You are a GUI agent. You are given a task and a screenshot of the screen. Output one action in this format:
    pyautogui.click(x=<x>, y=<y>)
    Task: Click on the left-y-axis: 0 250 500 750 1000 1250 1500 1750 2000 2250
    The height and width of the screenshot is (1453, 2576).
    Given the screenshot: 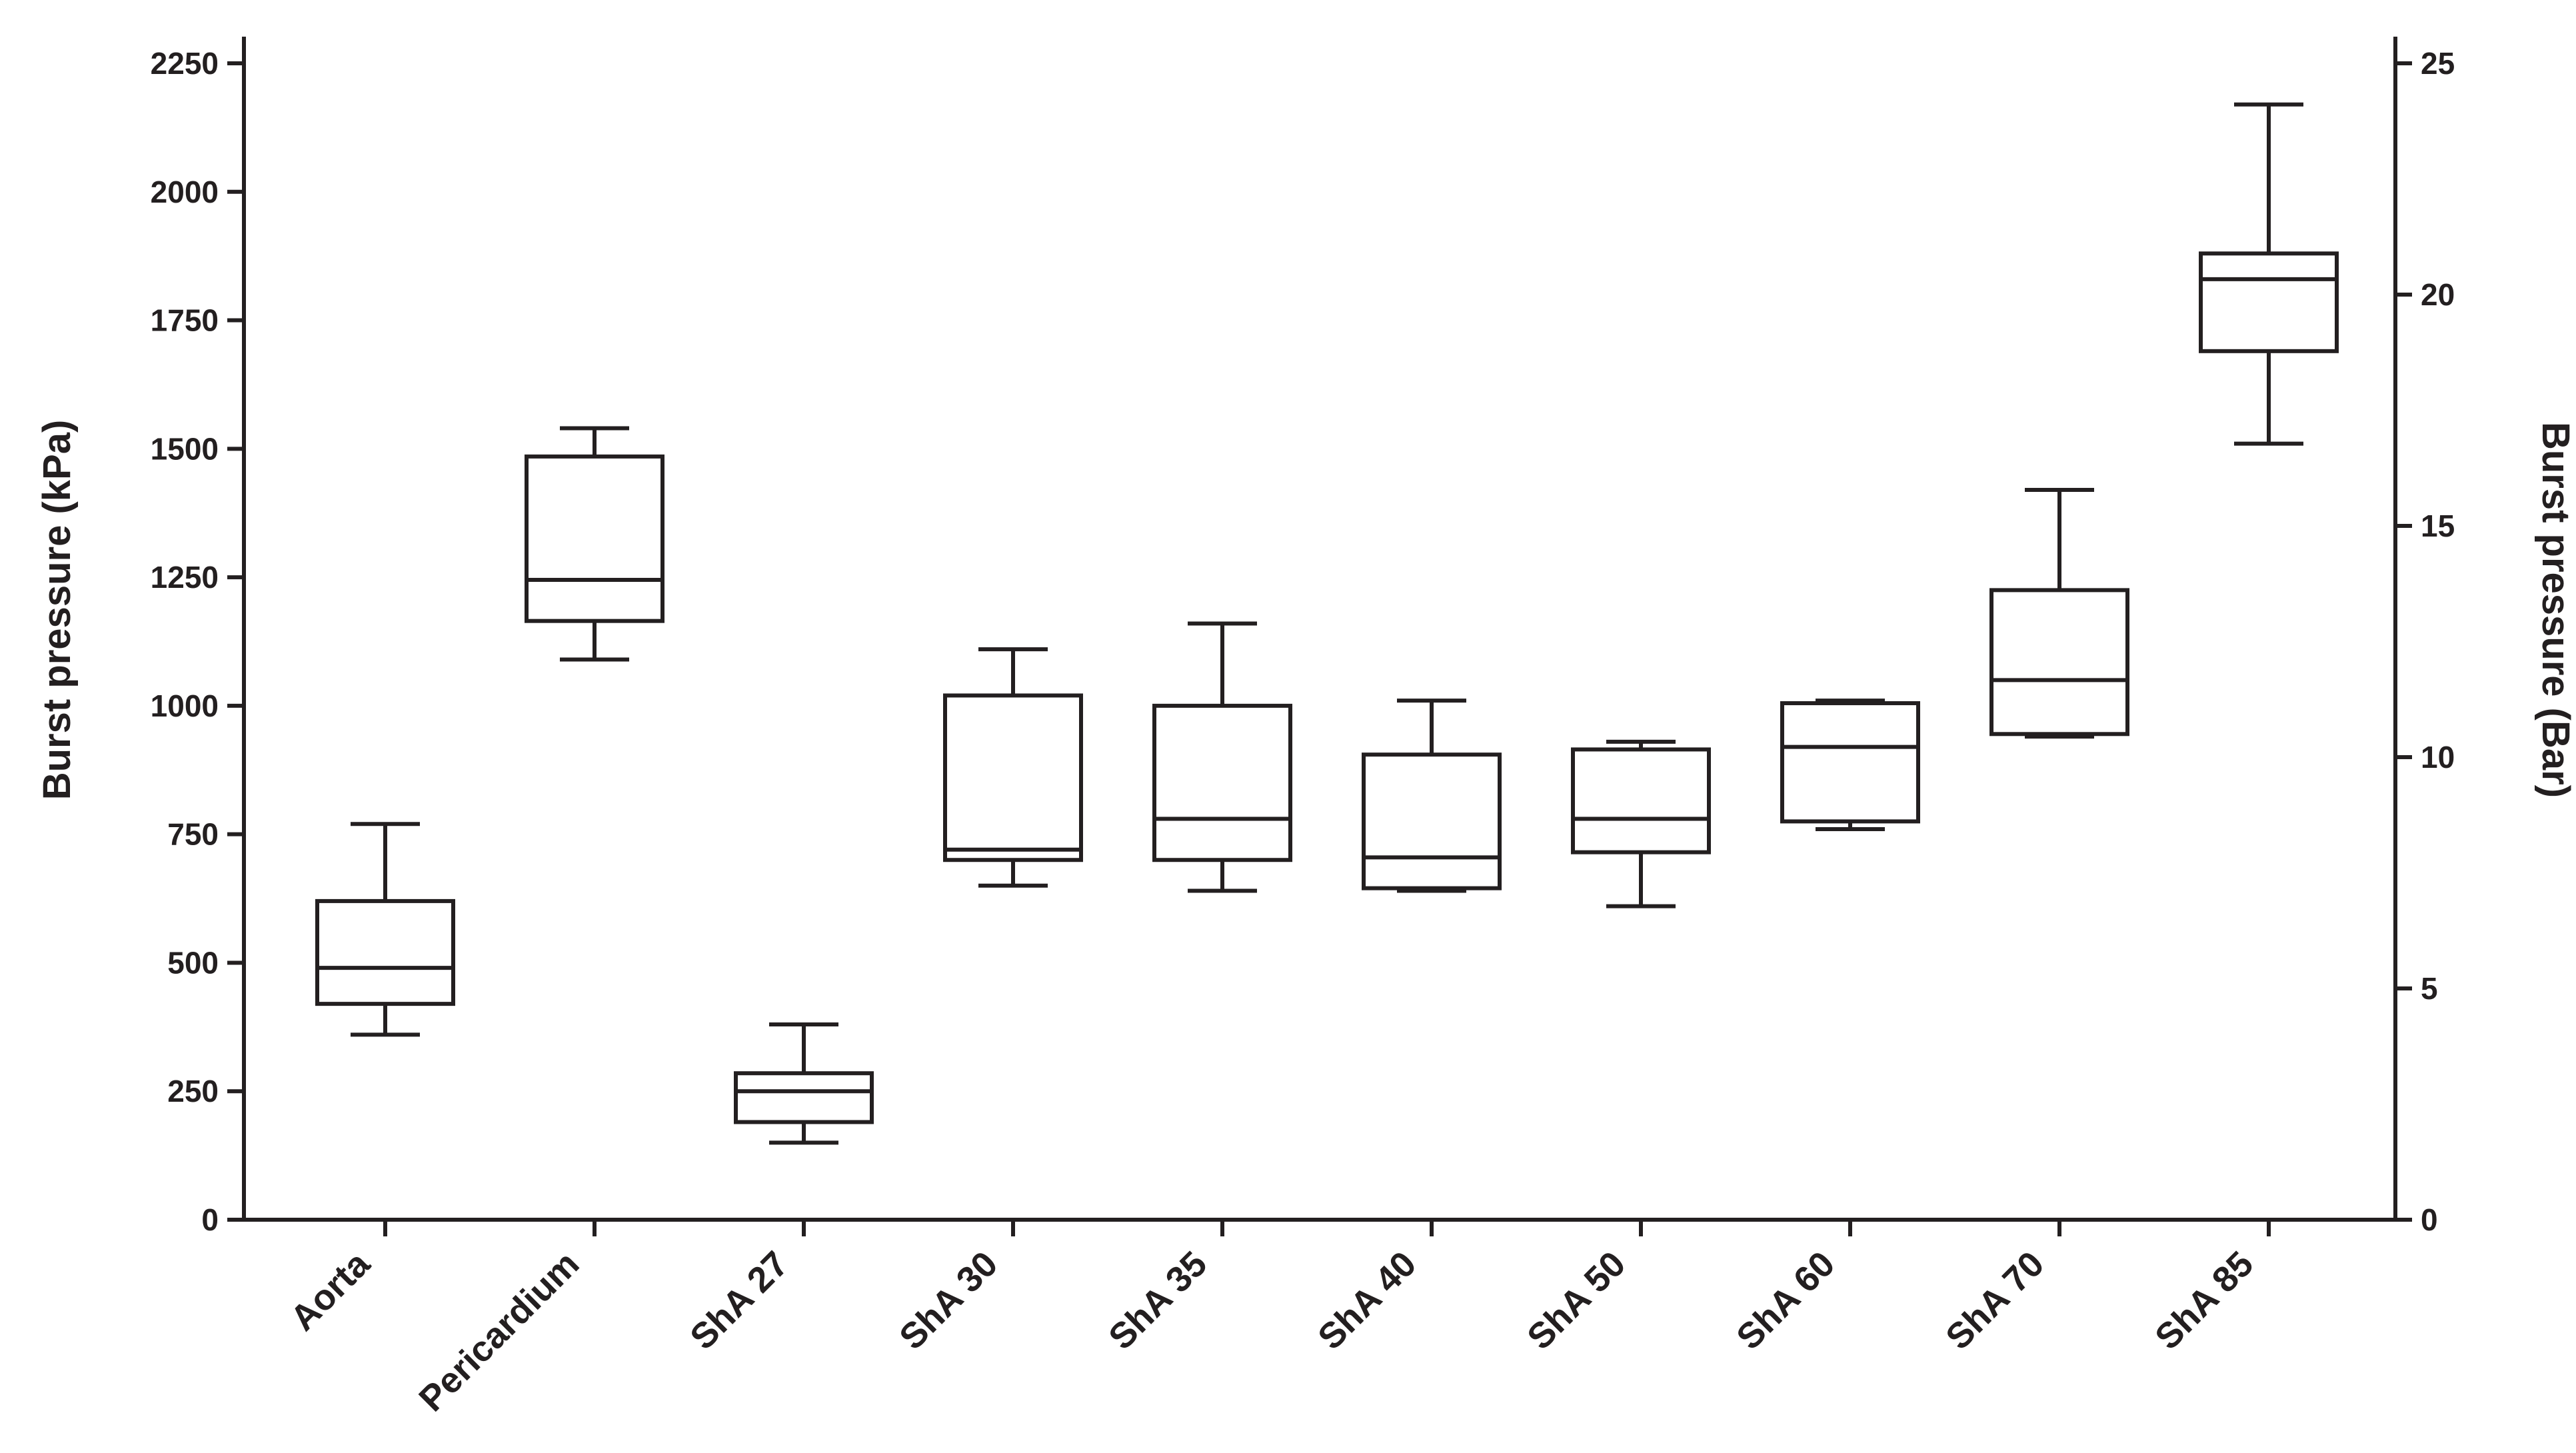 What is the action you would take?
    pyautogui.click(x=198, y=637)
    